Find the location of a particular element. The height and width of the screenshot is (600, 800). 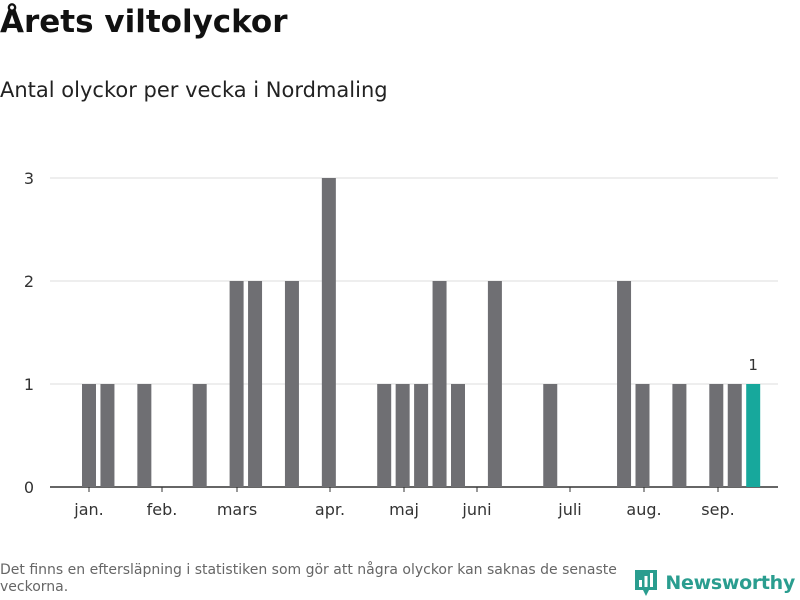

x-tick-label: juni is located at coordinates (476, 509).